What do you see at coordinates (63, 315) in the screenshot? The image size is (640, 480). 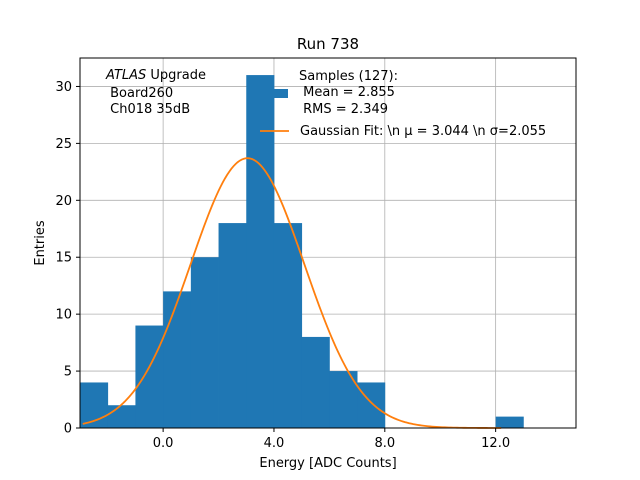 I see `y-tick-label: 10` at bounding box center [63, 315].